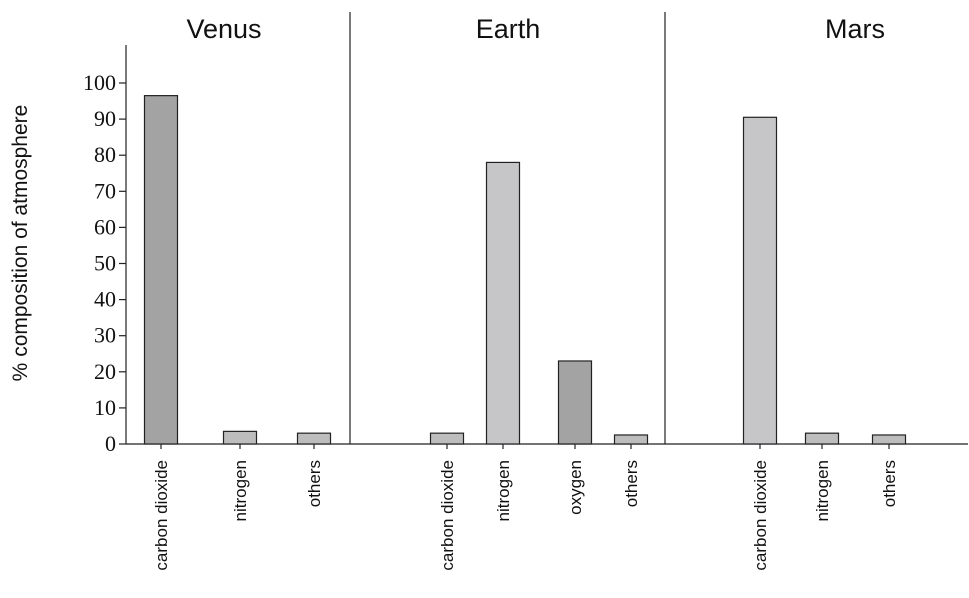  I want to click on panel-title-venus: Venus, so click(223, 29).